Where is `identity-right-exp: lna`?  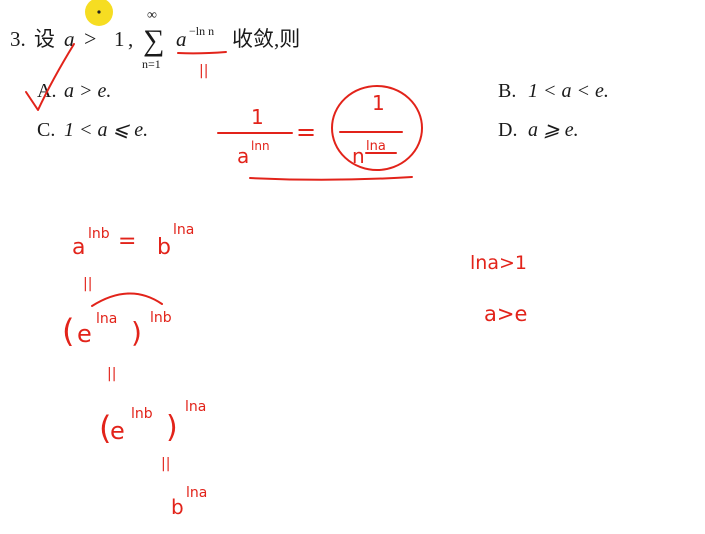
identity-right-exp: lna is located at coordinates (183, 230).